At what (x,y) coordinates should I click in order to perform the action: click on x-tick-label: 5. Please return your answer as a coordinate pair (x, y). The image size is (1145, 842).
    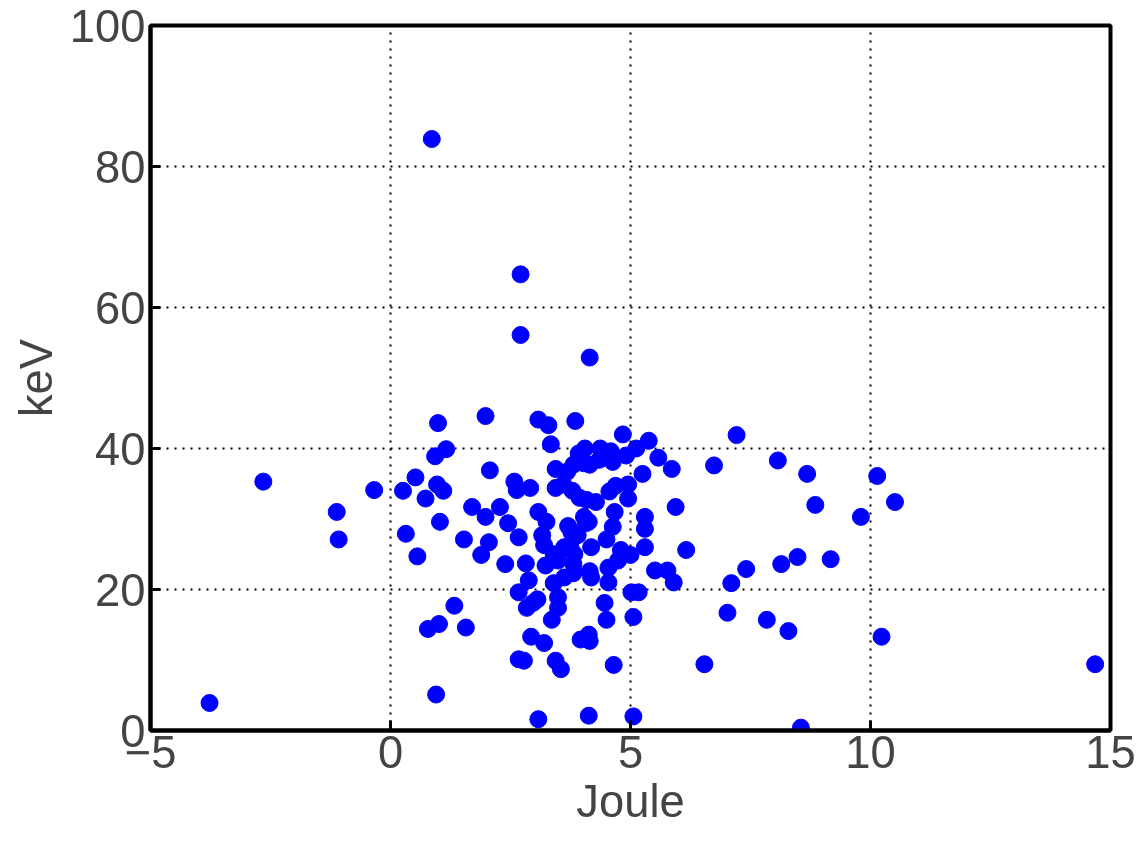
    Looking at the image, I should click on (630, 752).